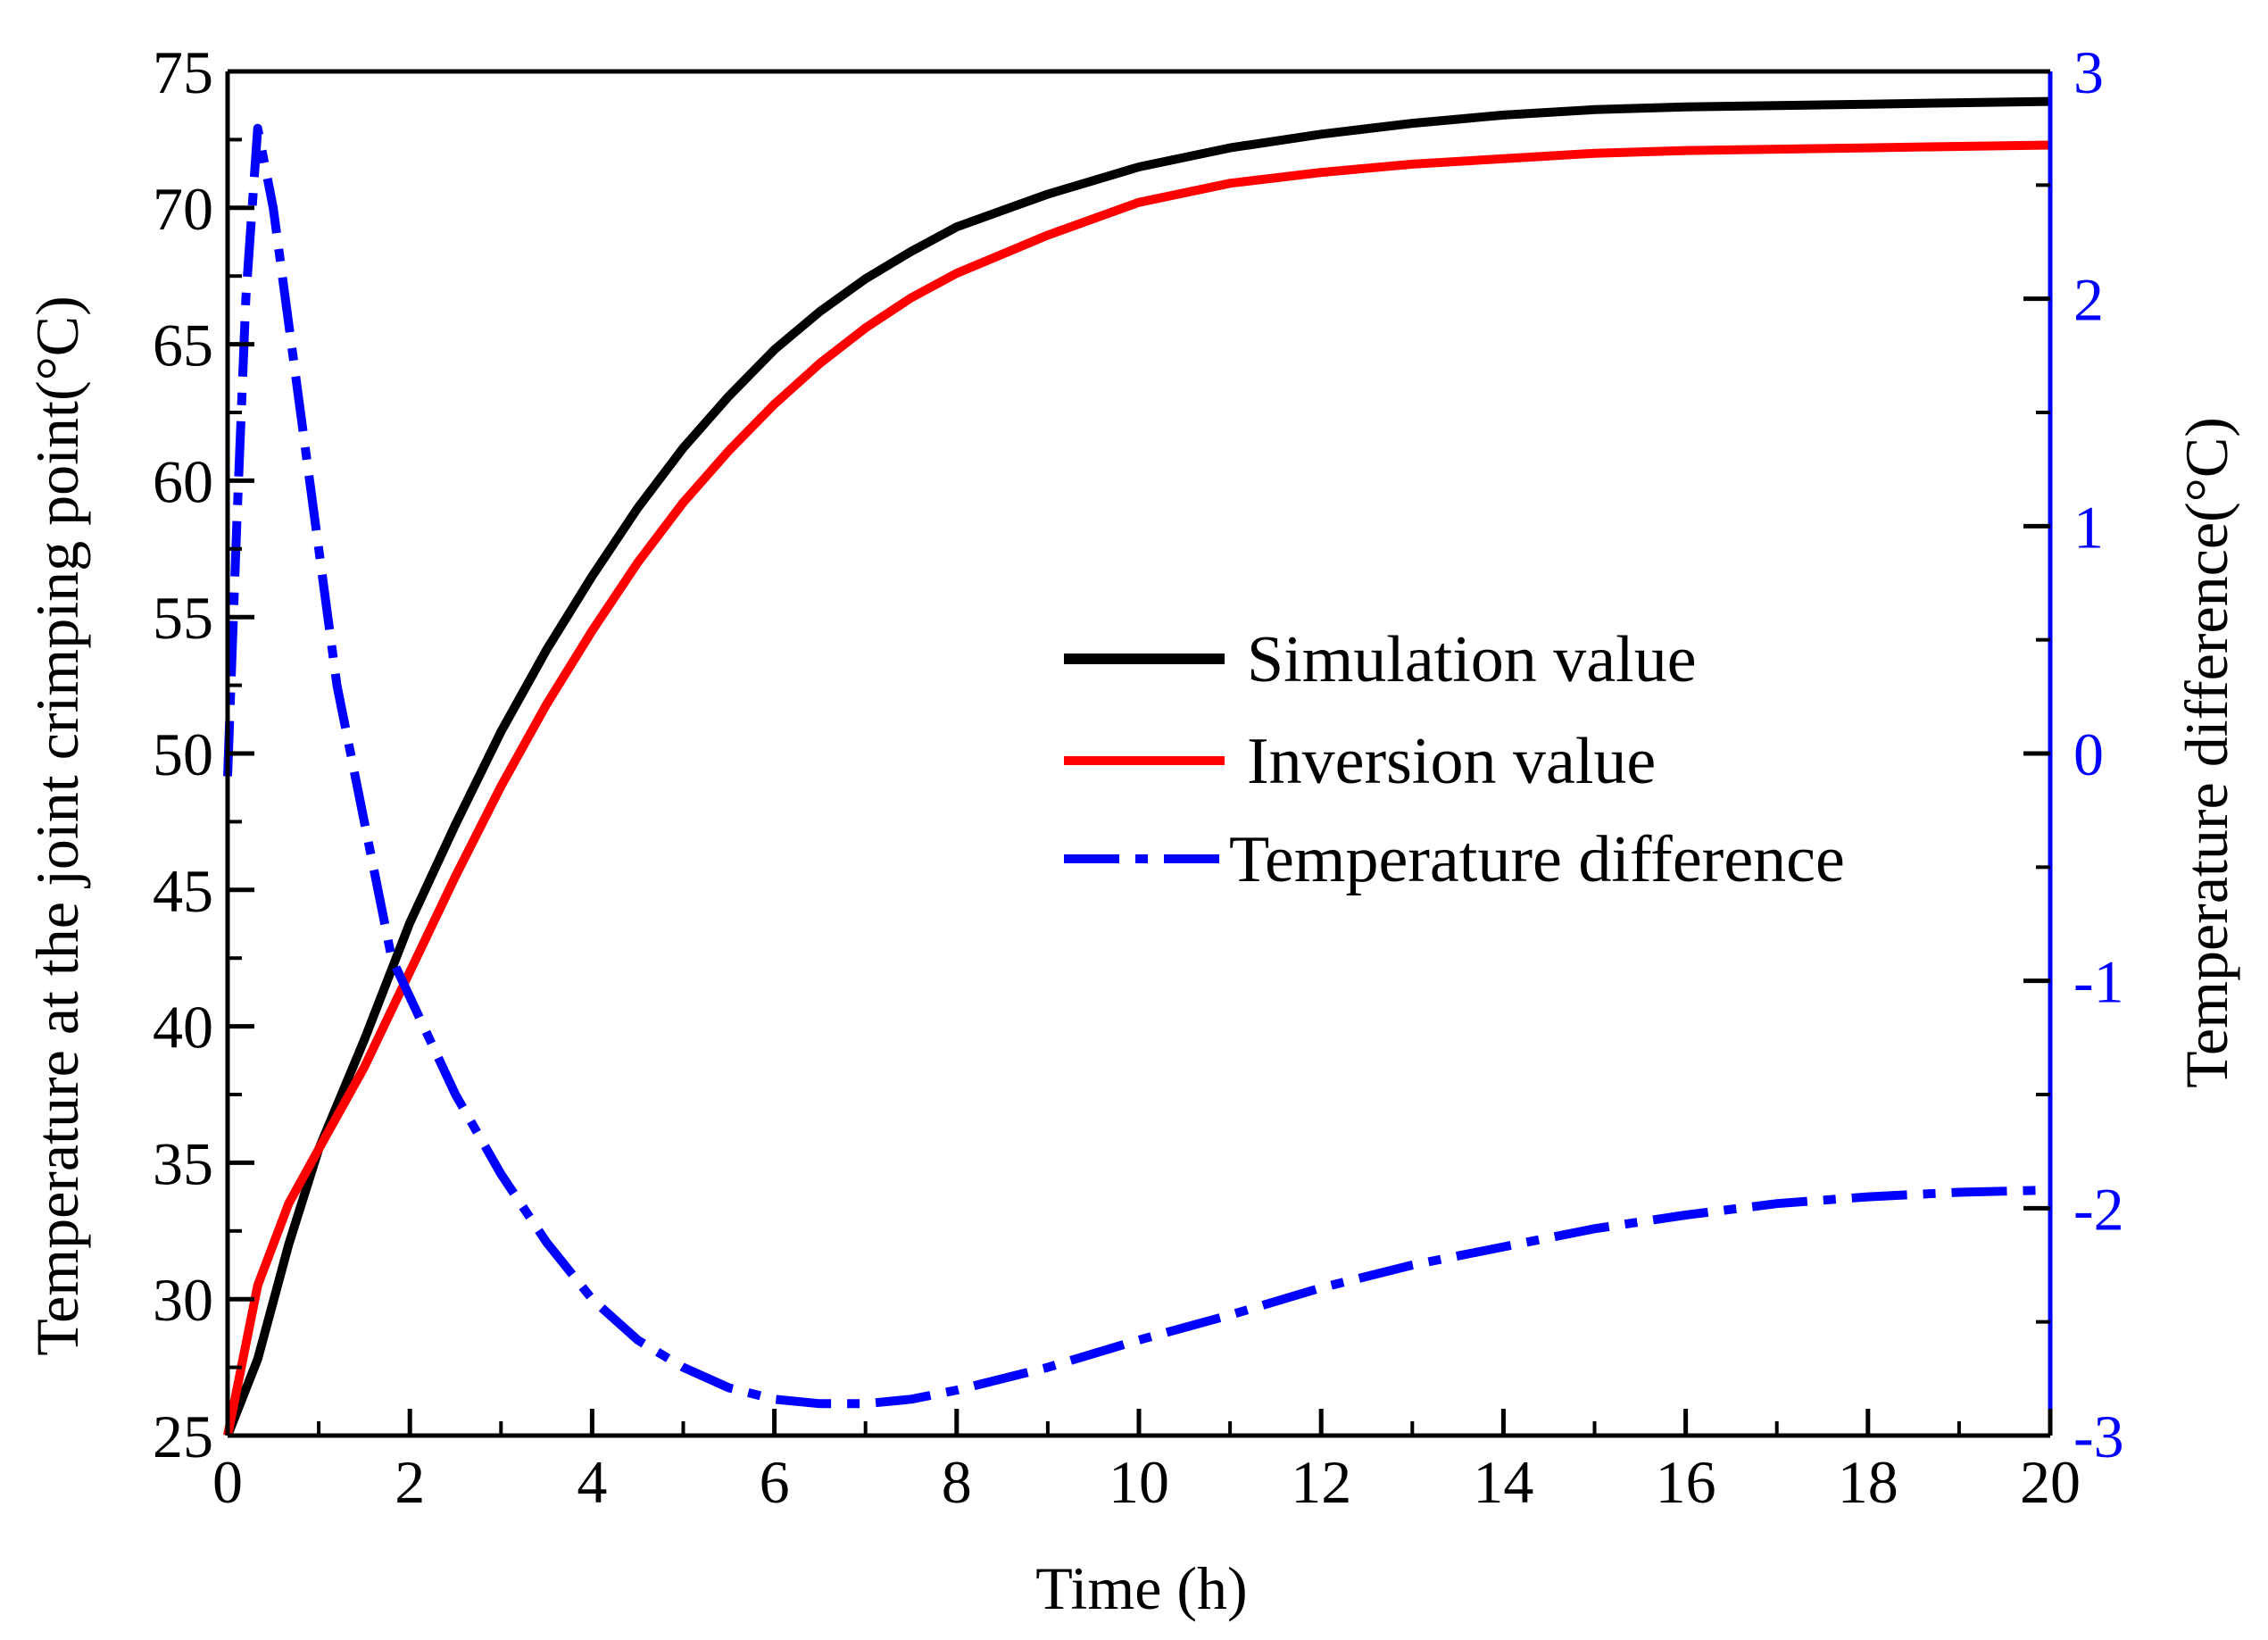 This screenshot has height=1640, width=2268. I want to click on x-tick-label: 20, so click(2051, 1482).